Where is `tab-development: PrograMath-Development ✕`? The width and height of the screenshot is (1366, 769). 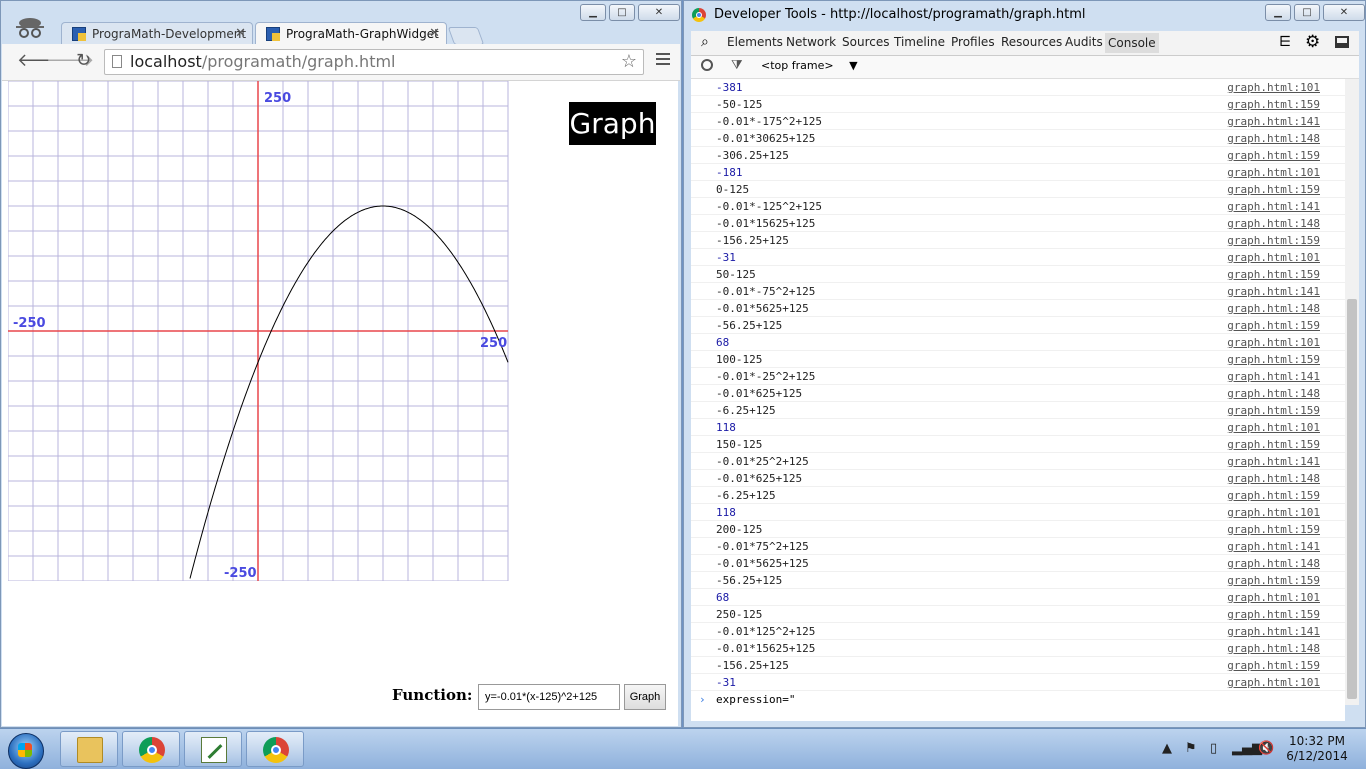 tab-development: PrograMath-Development ✕ is located at coordinates (157, 33).